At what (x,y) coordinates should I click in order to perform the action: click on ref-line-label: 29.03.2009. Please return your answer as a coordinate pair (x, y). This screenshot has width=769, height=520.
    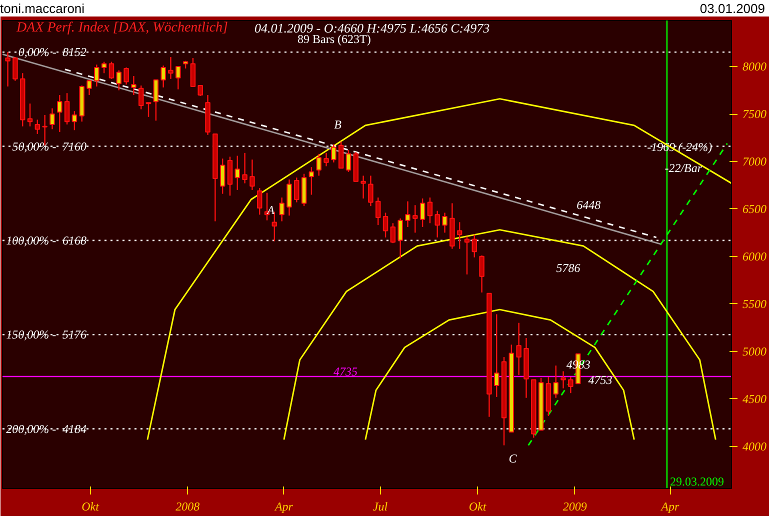
    Looking at the image, I should click on (697, 481).